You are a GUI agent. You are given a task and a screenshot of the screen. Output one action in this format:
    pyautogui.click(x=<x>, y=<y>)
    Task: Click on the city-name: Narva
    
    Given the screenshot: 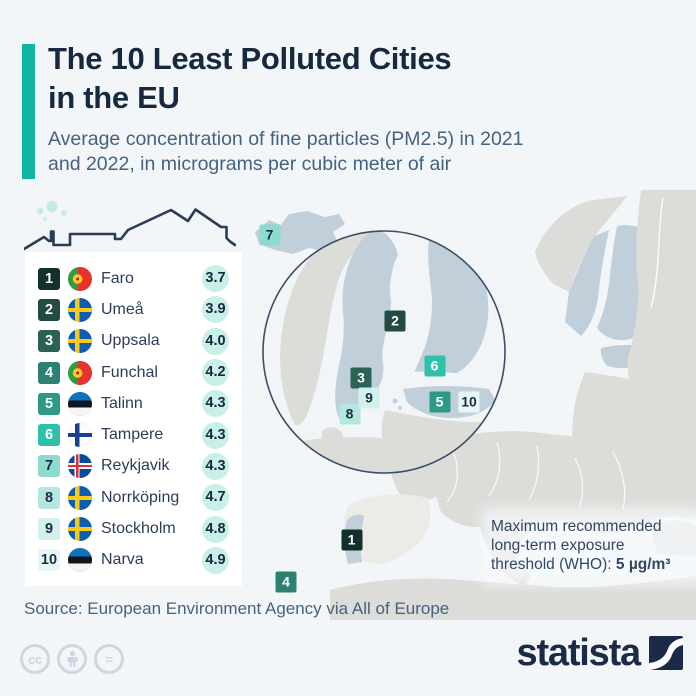 What is the action you would take?
    pyautogui.click(x=122, y=560)
    